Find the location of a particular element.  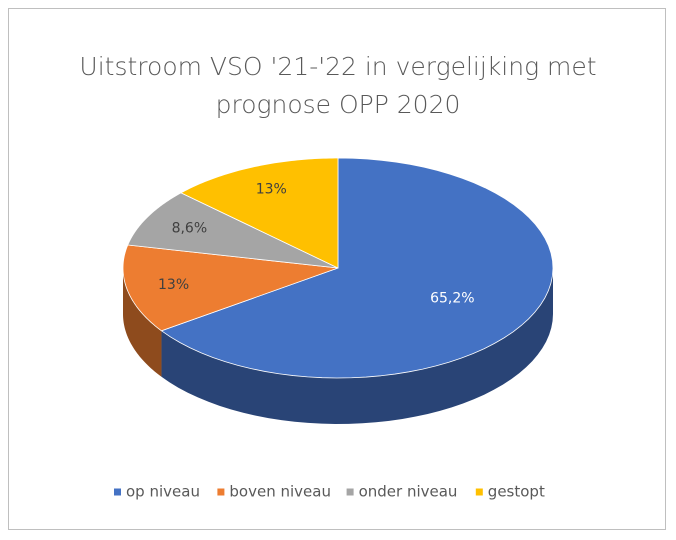

slice-side is located at coordinates (142, 322).